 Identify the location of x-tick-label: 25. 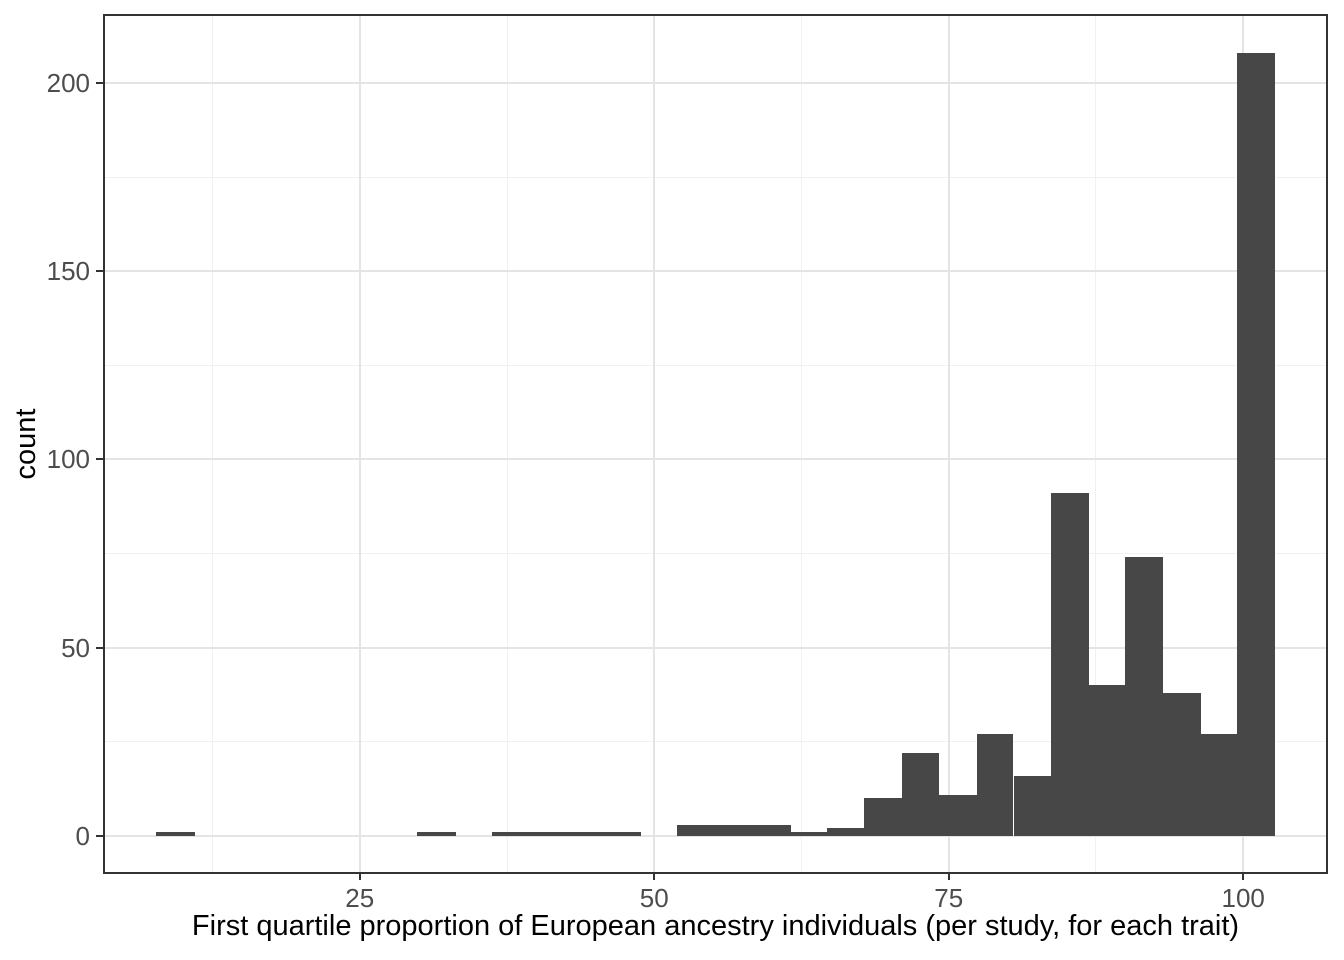
(360, 898).